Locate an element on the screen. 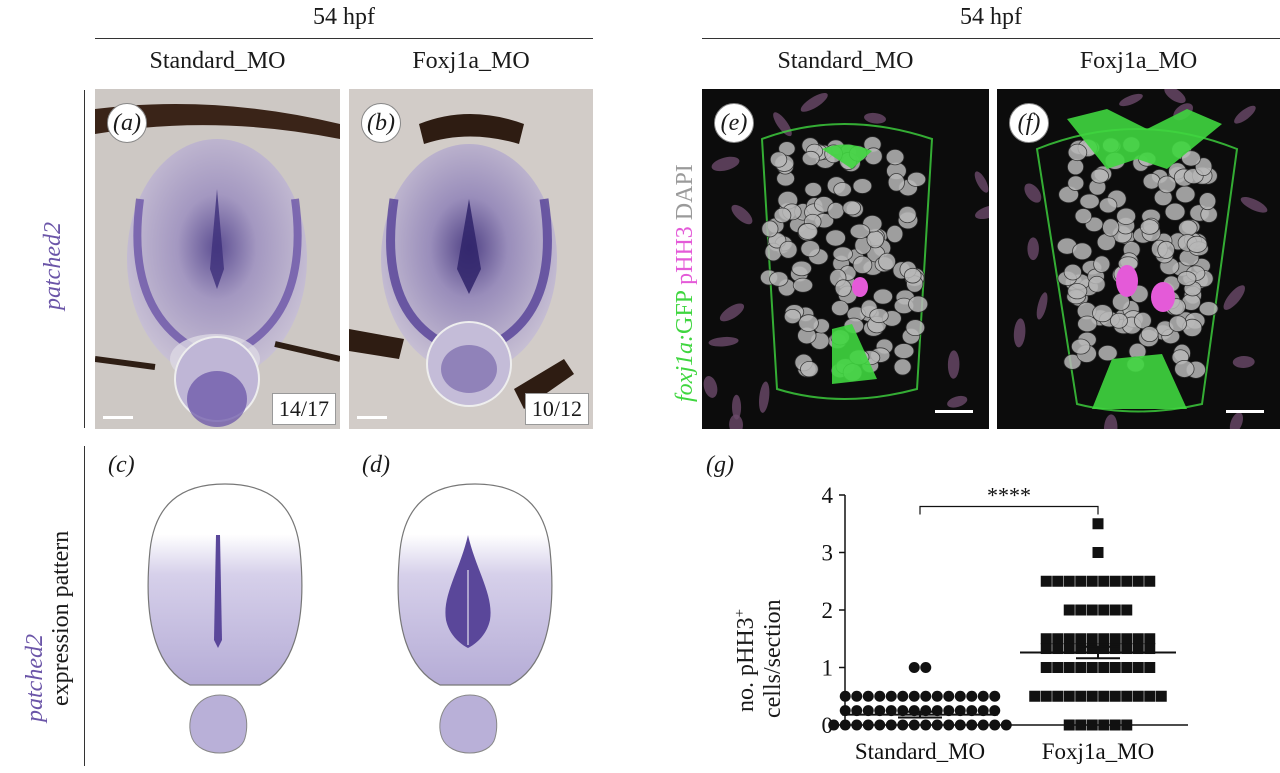 The image size is (1280, 773). panel-b-scale-bar is located at coordinates (372, 417).